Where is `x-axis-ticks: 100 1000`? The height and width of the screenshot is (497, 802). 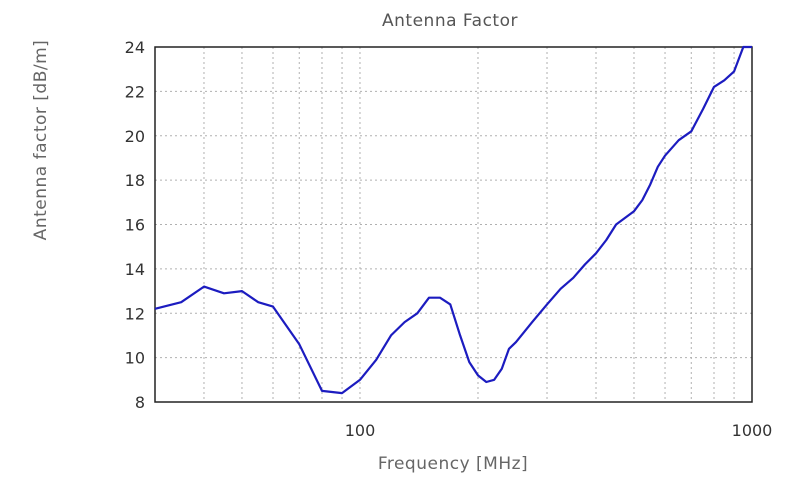 x-axis-ticks: 100 1000 is located at coordinates (559, 430).